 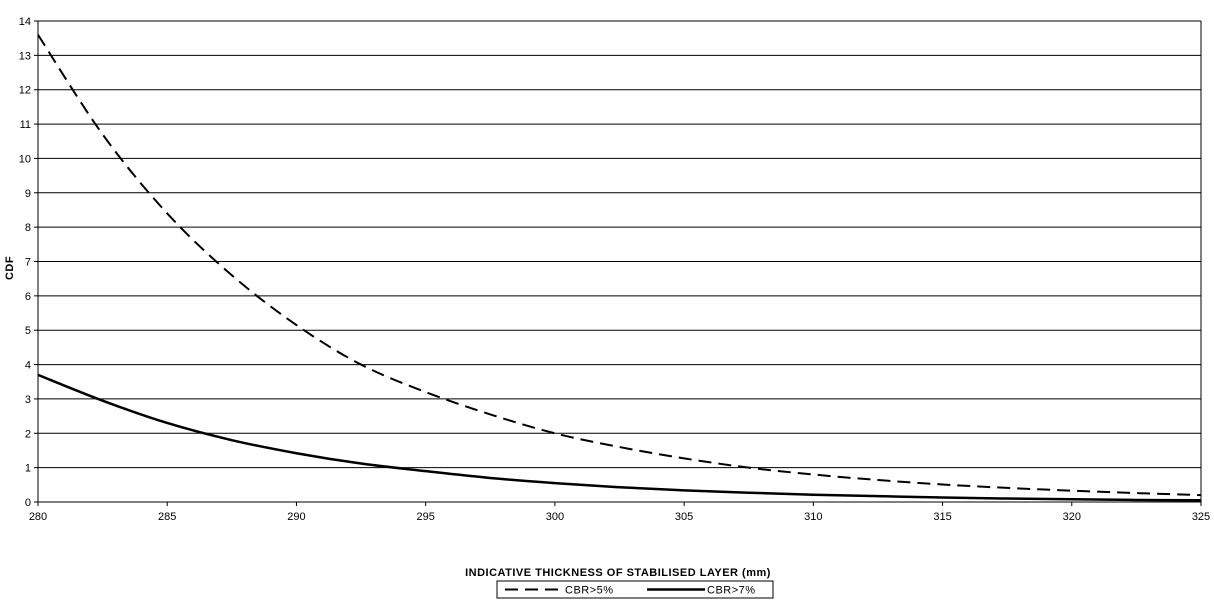 What do you see at coordinates (28, 331) in the screenshot?
I see `y-tick-label: 5` at bounding box center [28, 331].